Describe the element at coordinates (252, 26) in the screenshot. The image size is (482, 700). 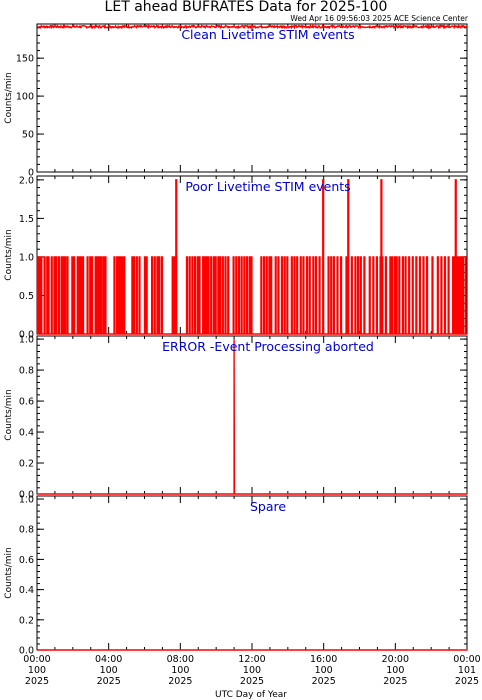
I see `data-series-line` at that location.